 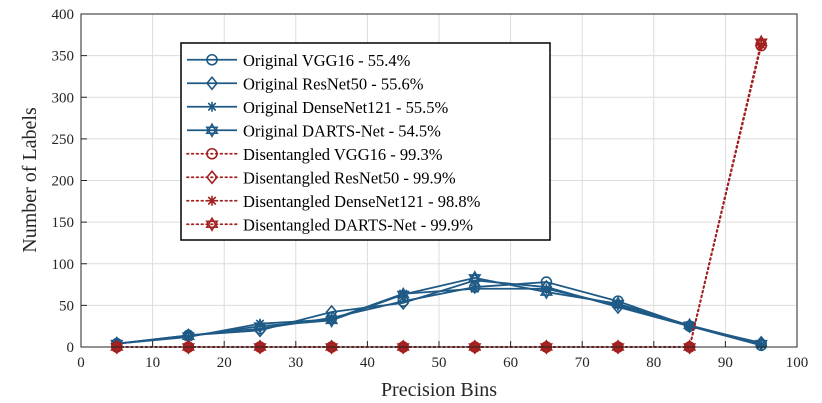 I want to click on legend-label: Original ResNet50 - 55.6%, so click(x=333, y=83).